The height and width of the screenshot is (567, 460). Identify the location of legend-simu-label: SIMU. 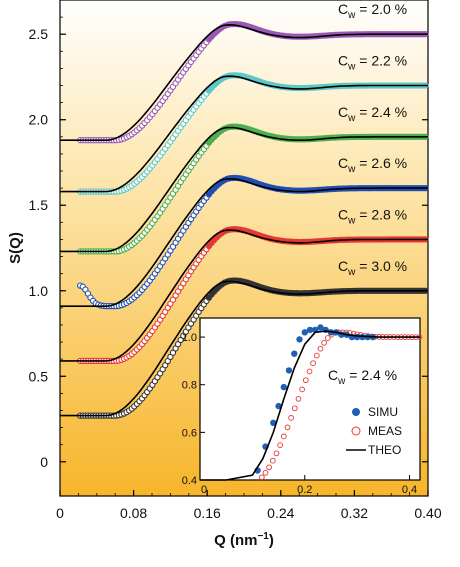
(383, 412).